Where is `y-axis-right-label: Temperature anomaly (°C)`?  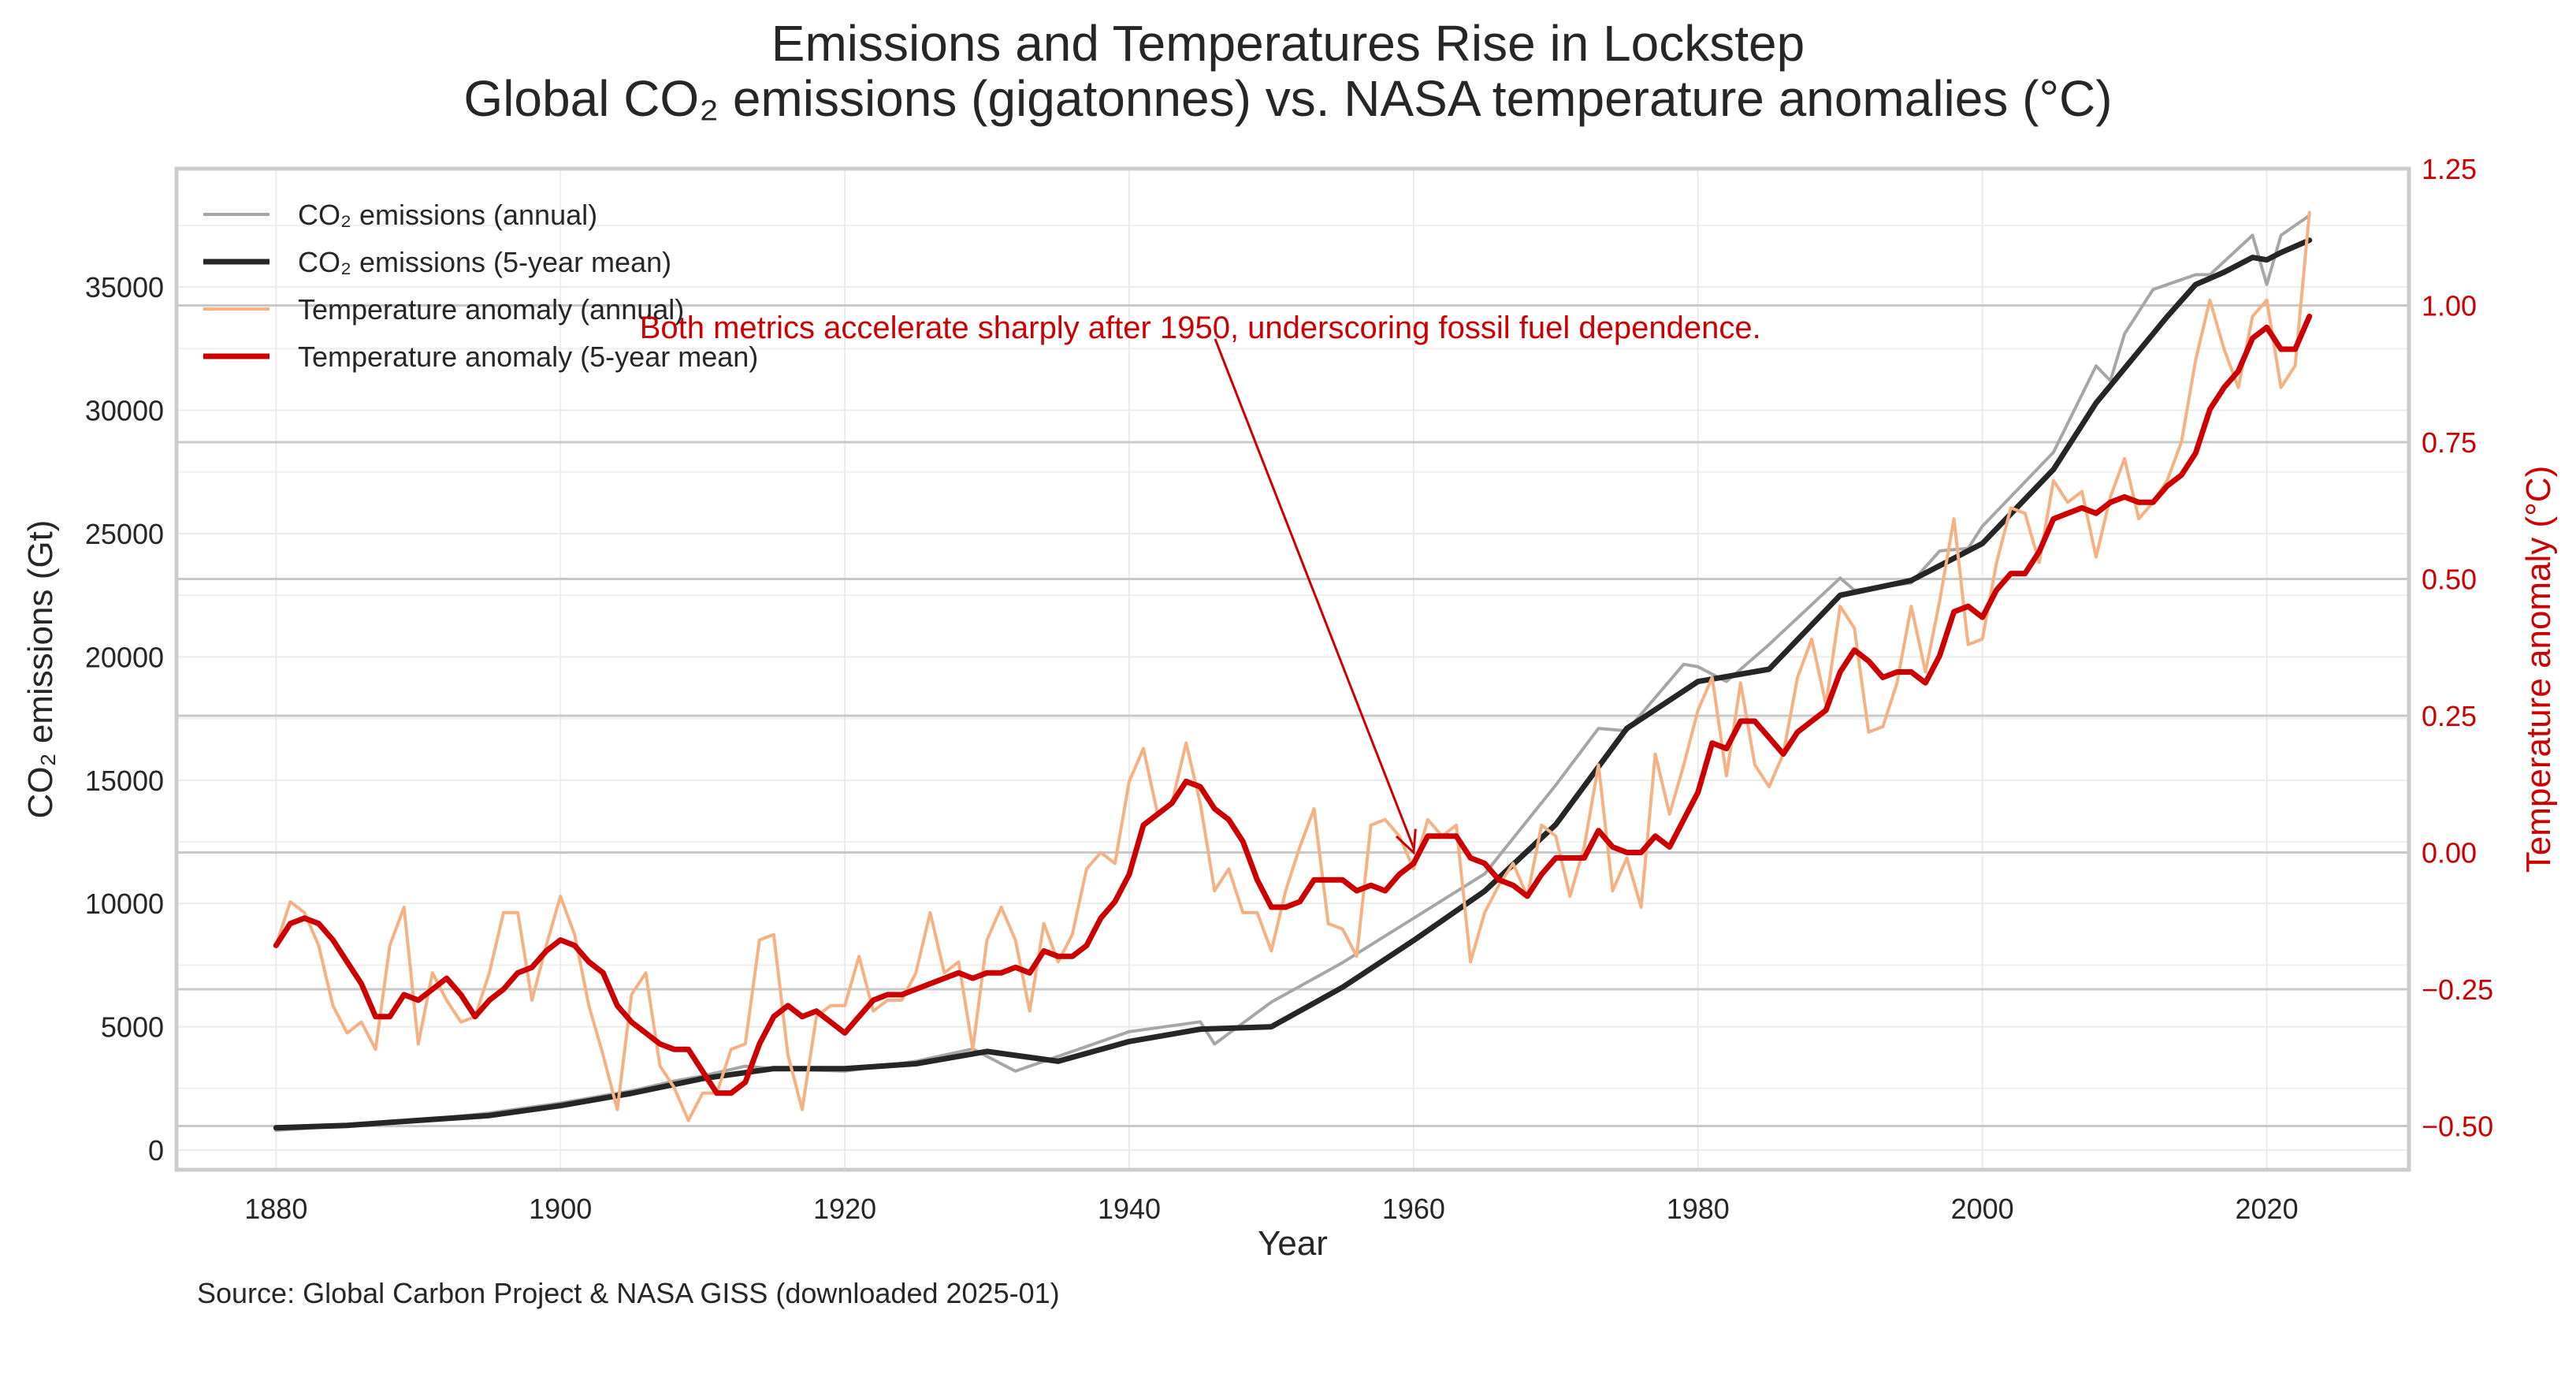 y-axis-right-label: Temperature anomaly (°C) is located at coordinates (2538, 669).